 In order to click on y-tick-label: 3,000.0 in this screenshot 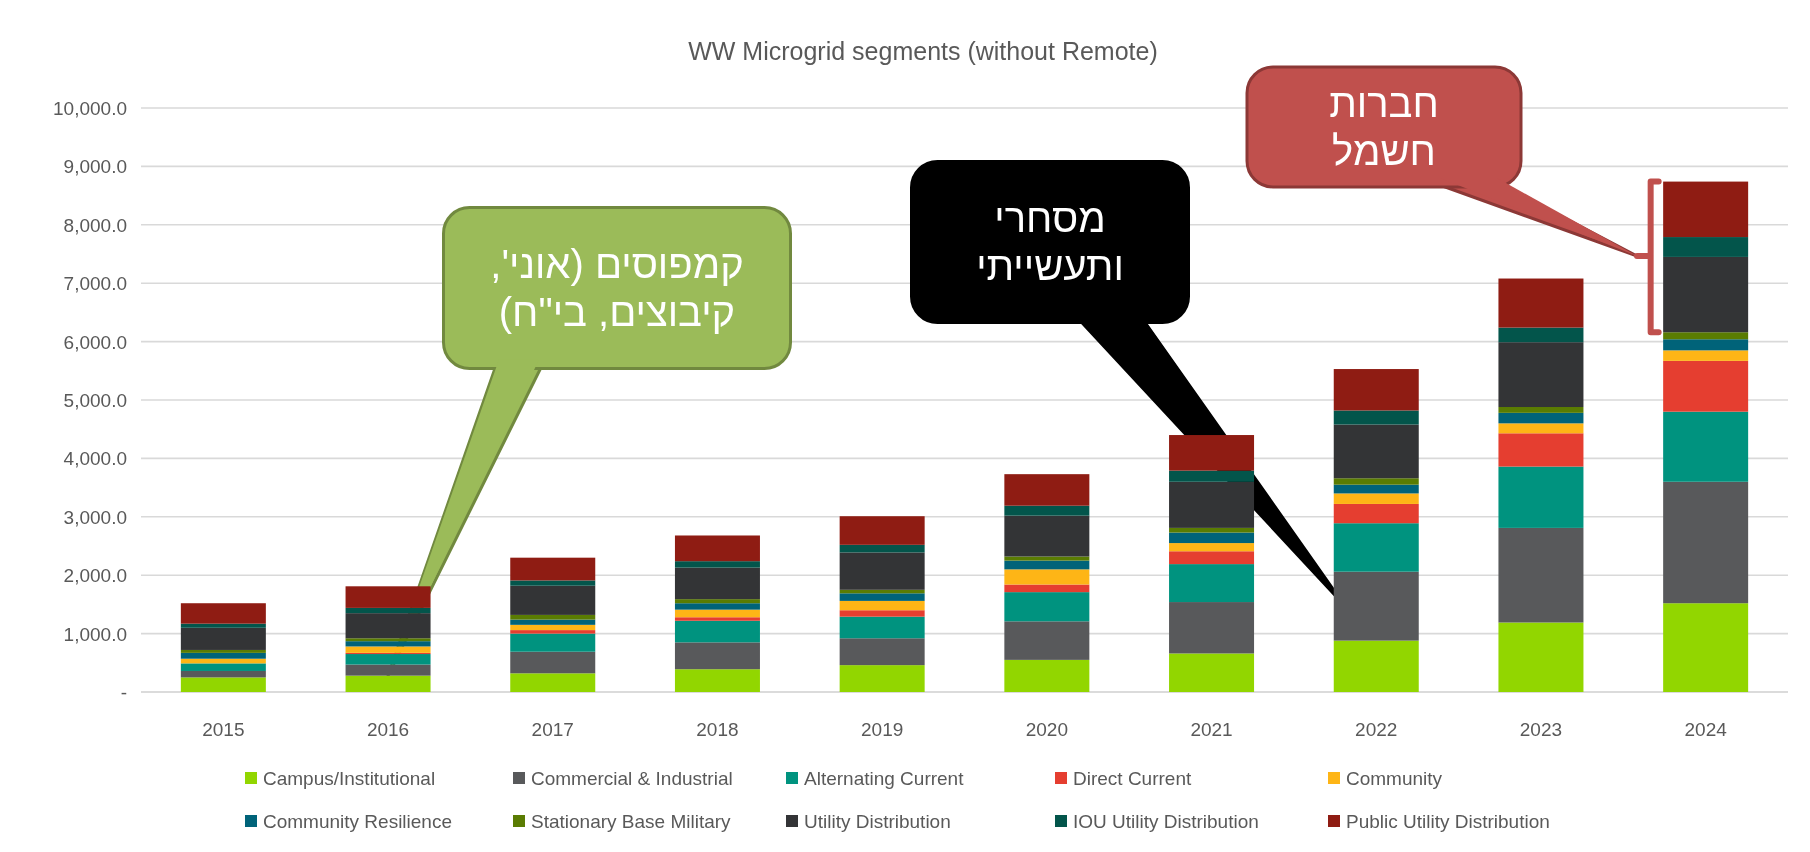, I will do `click(95, 517)`.